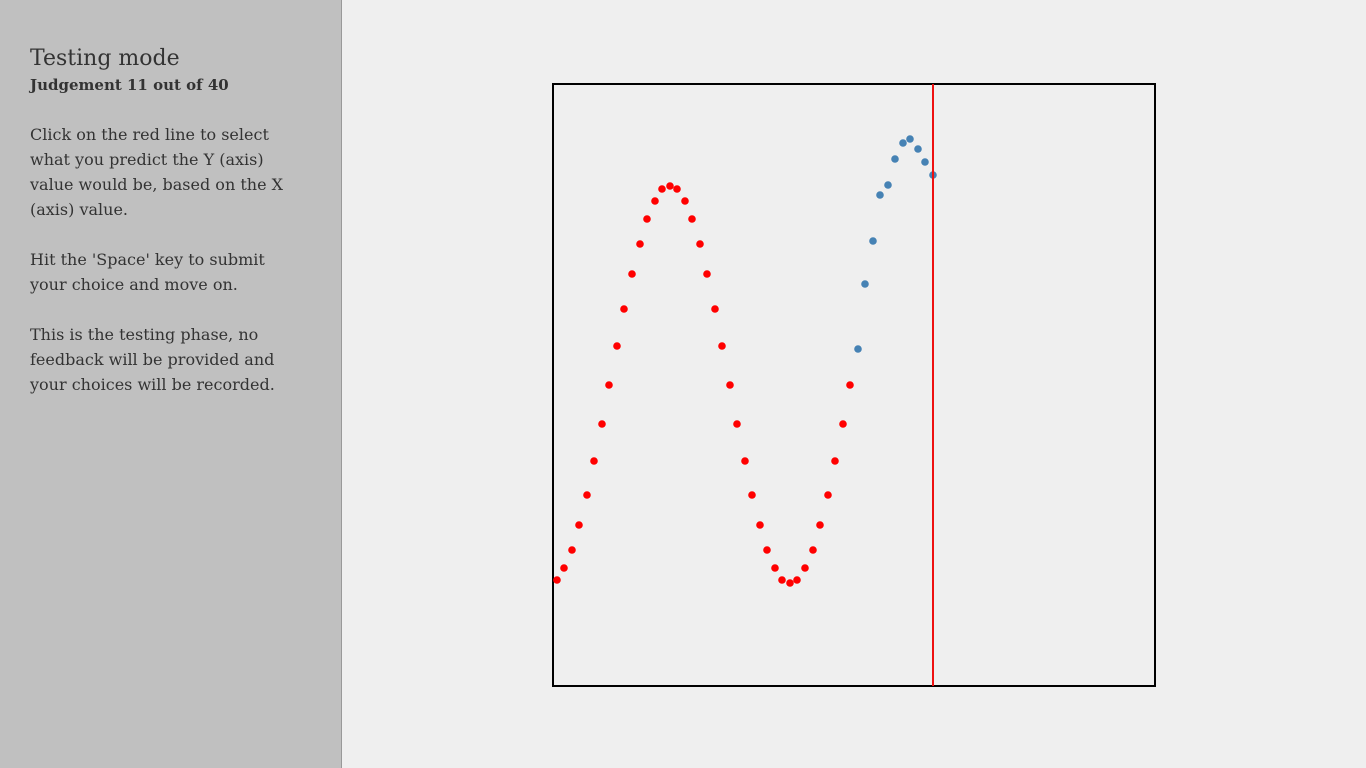 This screenshot has height=768, width=1366. Describe the element at coordinates (134, 284) in the screenshot. I see `text-line: your choice and move on.` at that location.